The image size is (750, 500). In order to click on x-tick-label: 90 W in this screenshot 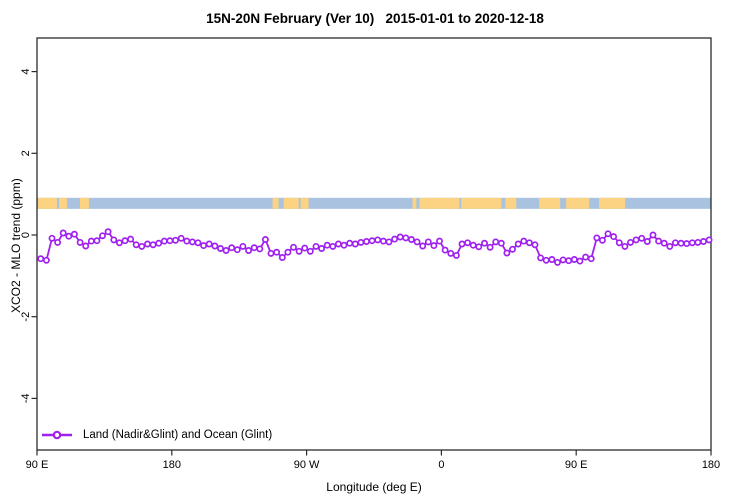, I will do `click(307, 465)`.